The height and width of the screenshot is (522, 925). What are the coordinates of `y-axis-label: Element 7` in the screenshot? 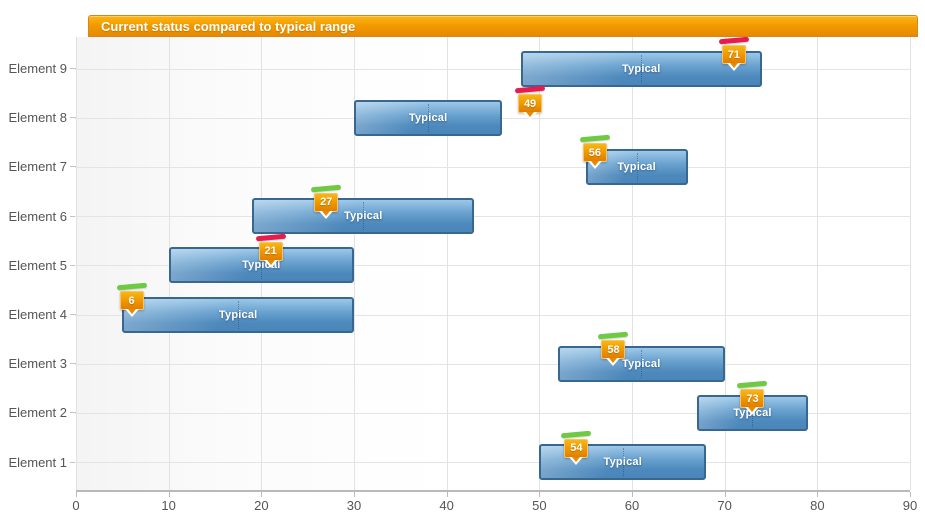 It's located at (37, 167).